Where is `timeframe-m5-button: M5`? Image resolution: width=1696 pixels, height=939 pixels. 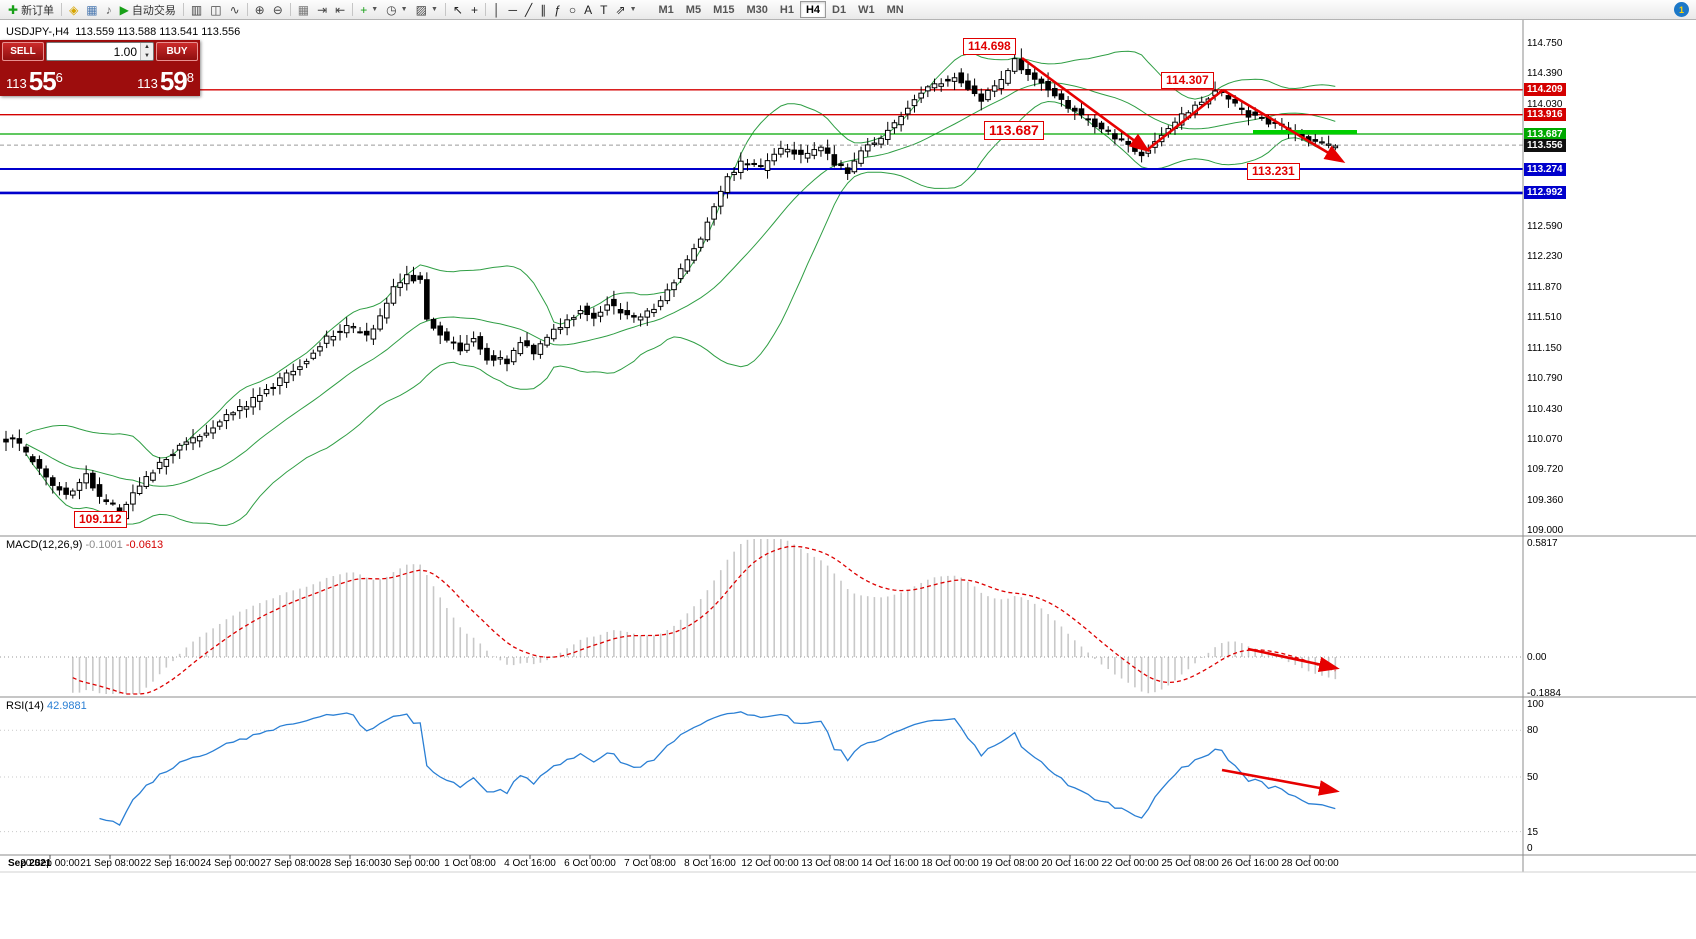 timeframe-m5-button: M5 is located at coordinates (693, 9).